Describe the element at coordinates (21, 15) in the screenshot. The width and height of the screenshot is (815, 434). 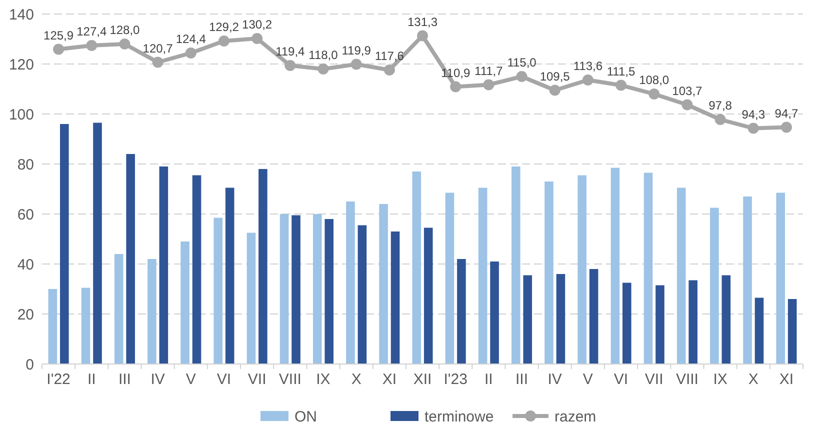
I see `y-tick-label: 140` at that location.